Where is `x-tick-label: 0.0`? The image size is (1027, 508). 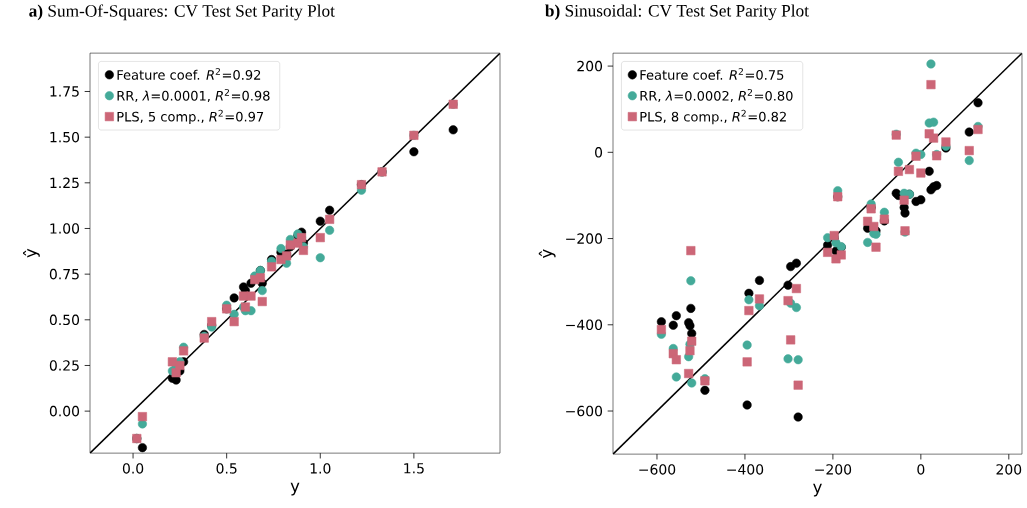 x-tick-label: 0.0 is located at coordinates (133, 468).